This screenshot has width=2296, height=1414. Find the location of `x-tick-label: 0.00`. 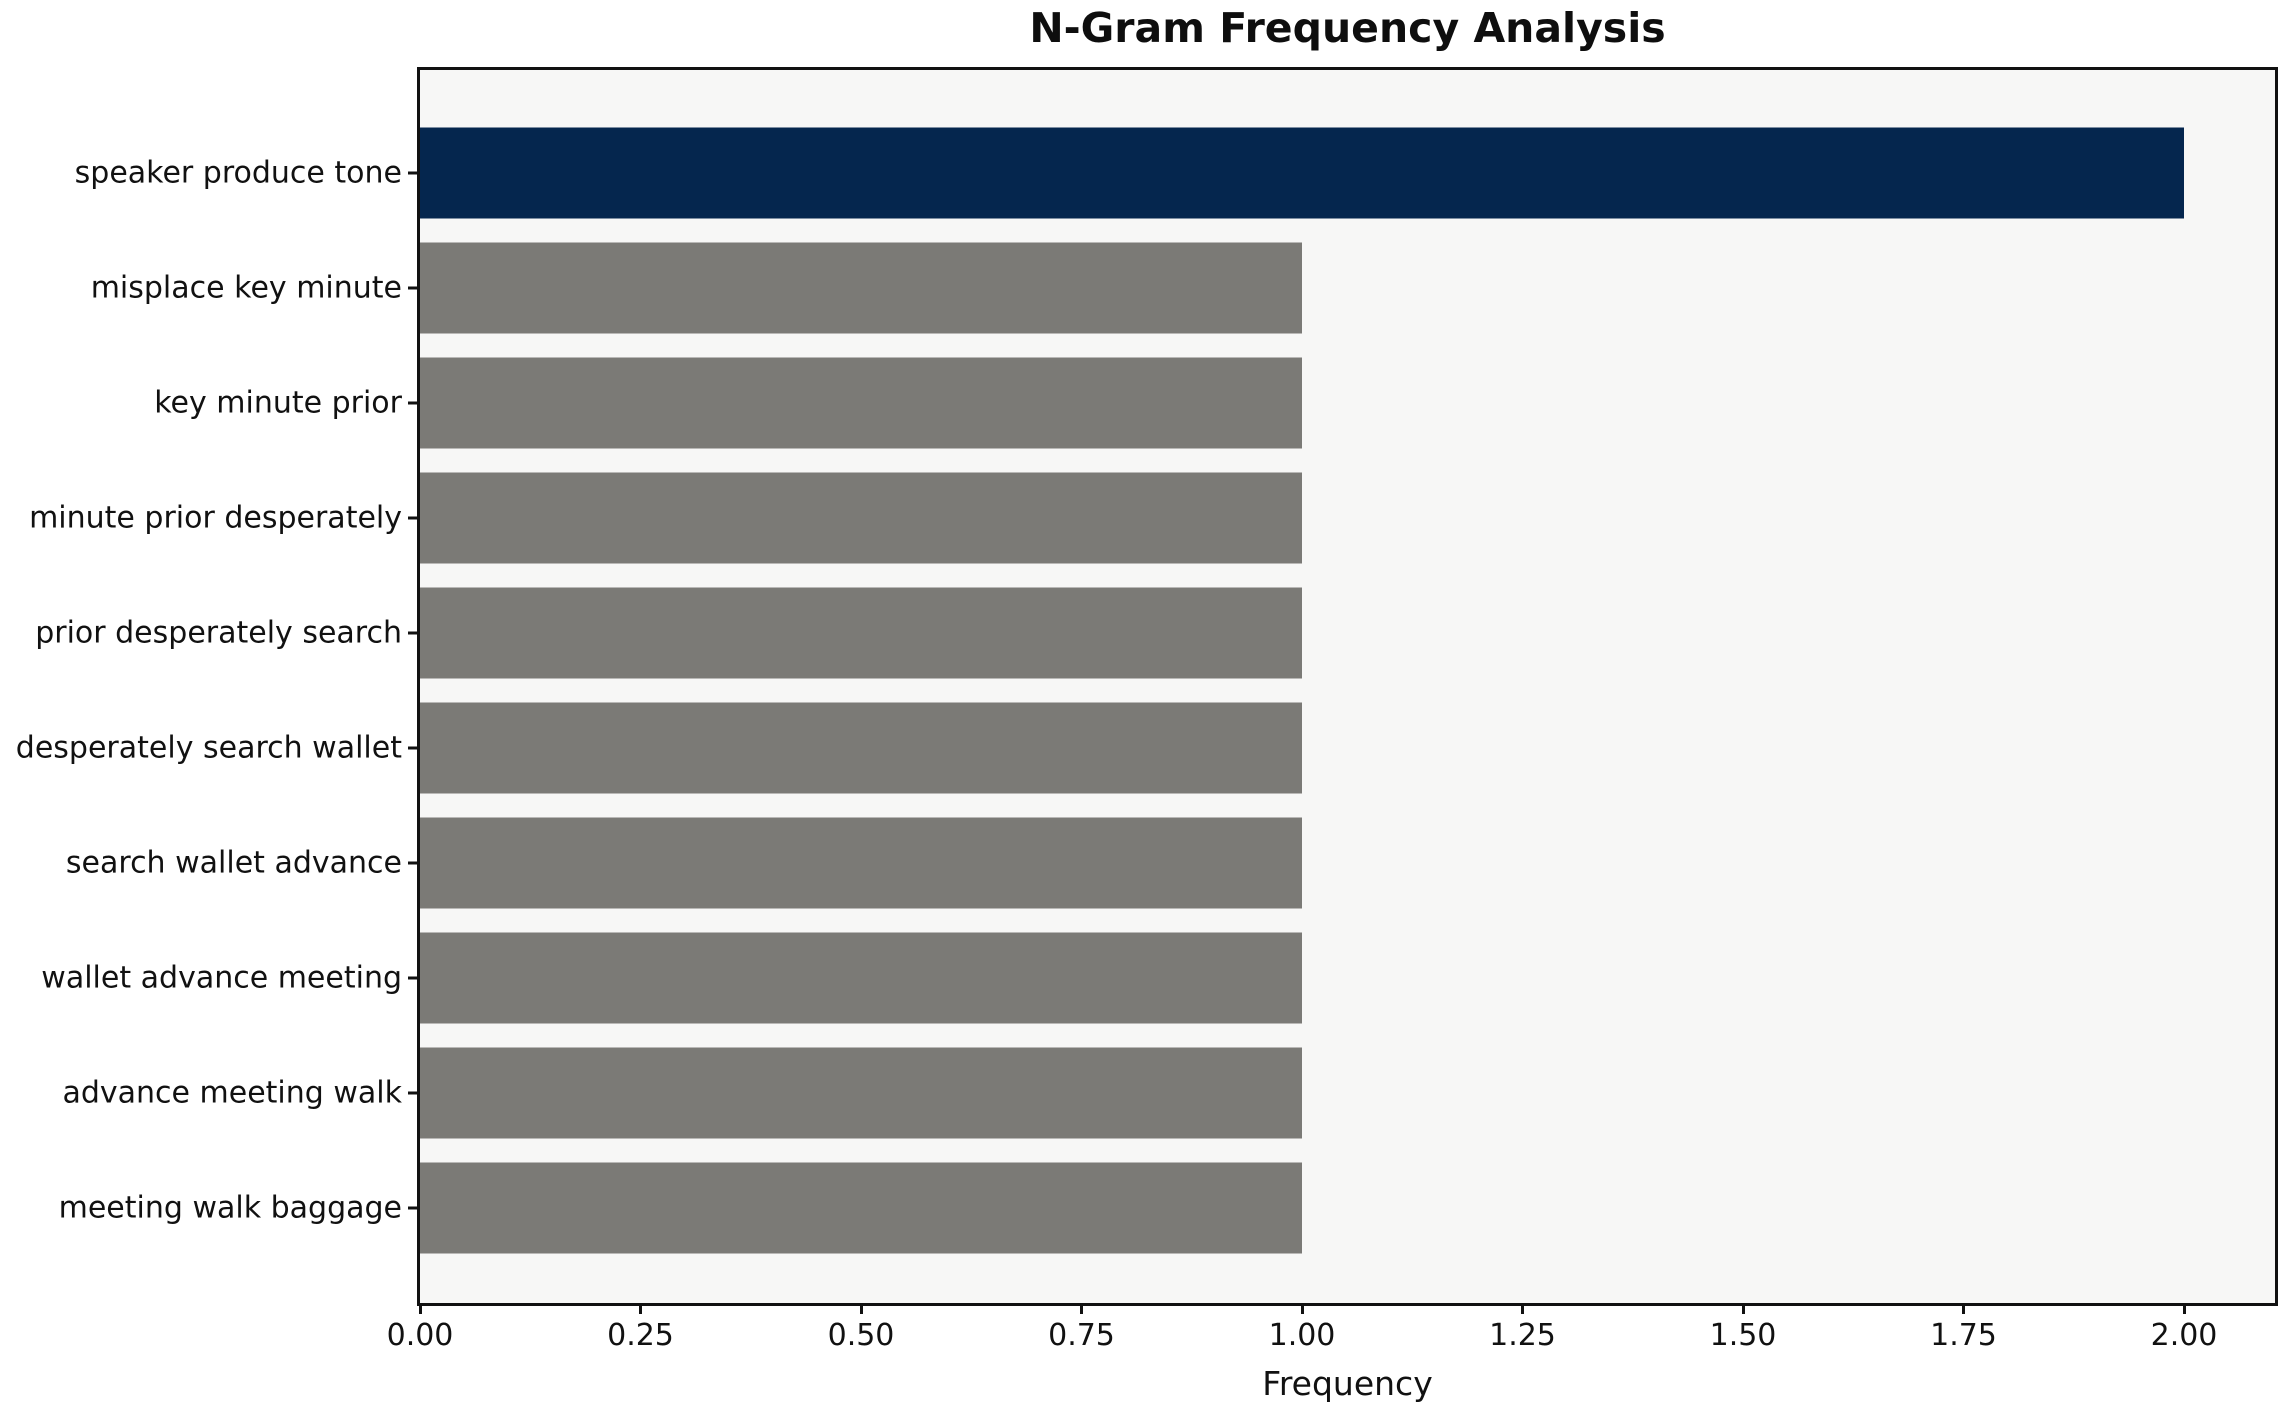

x-tick-label: 0.00 is located at coordinates (420, 1335).